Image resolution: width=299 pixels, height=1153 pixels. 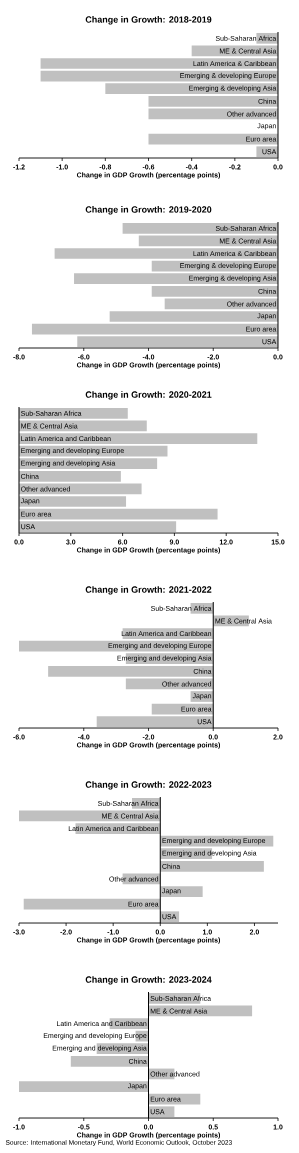 I want to click on chart-title: Change in Growth: 2020-2021, so click(x=148, y=395).